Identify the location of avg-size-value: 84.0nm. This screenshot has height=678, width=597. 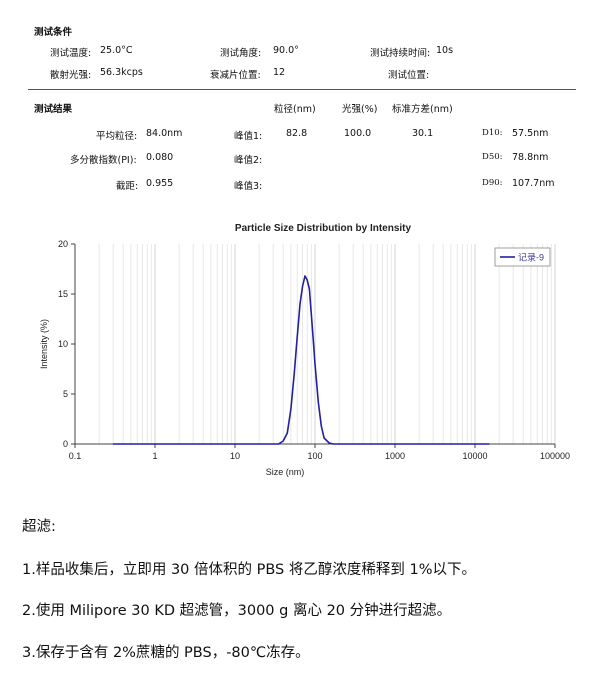
(164, 133).